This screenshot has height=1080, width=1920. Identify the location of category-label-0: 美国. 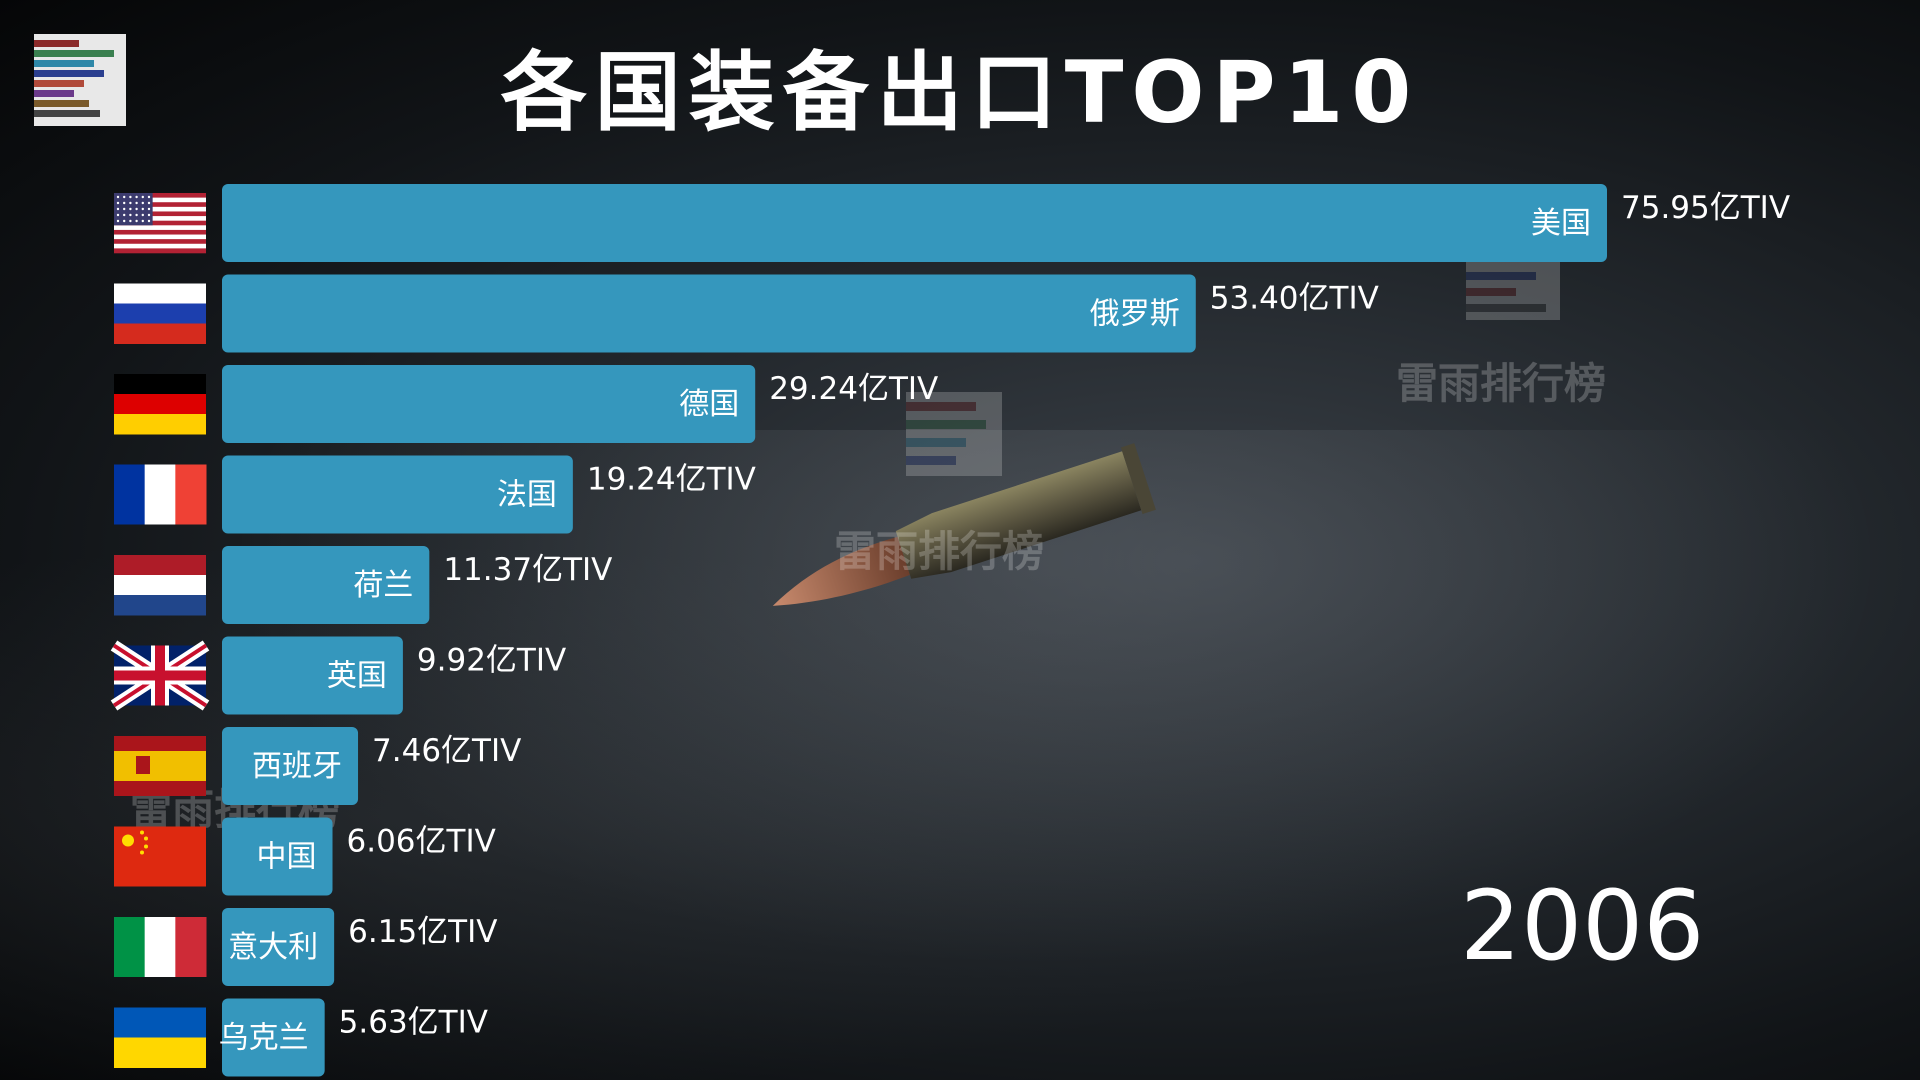
(1561, 223).